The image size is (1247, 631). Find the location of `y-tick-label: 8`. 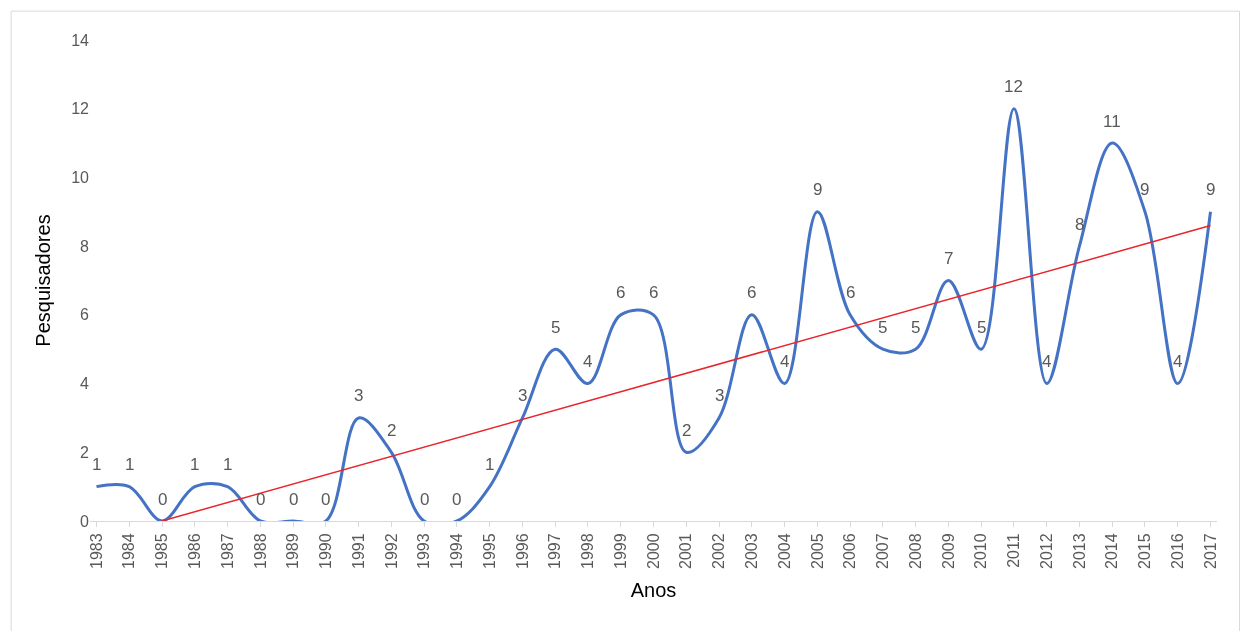

y-tick-label: 8 is located at coordinates (85, 246).